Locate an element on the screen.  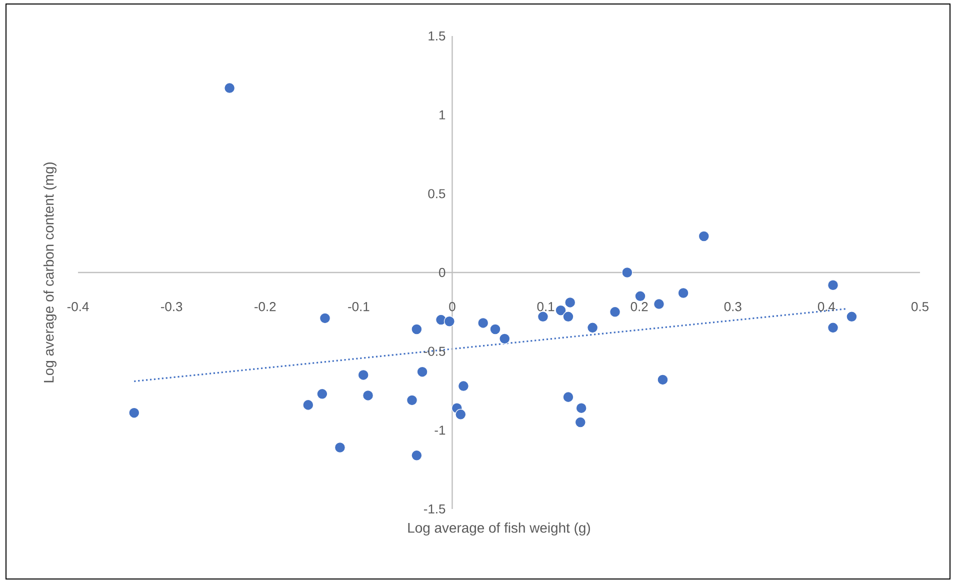
x-tick-label: 0.5 is located at coordinates (920, 307).